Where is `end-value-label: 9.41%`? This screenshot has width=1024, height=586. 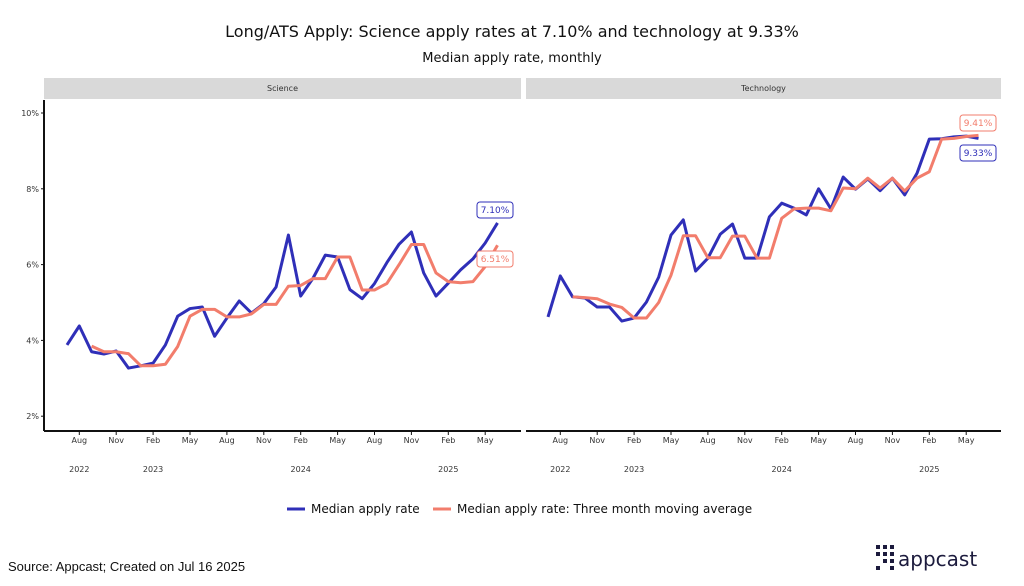 end-value-label: 9.41% is located at coordinates (978, 124).